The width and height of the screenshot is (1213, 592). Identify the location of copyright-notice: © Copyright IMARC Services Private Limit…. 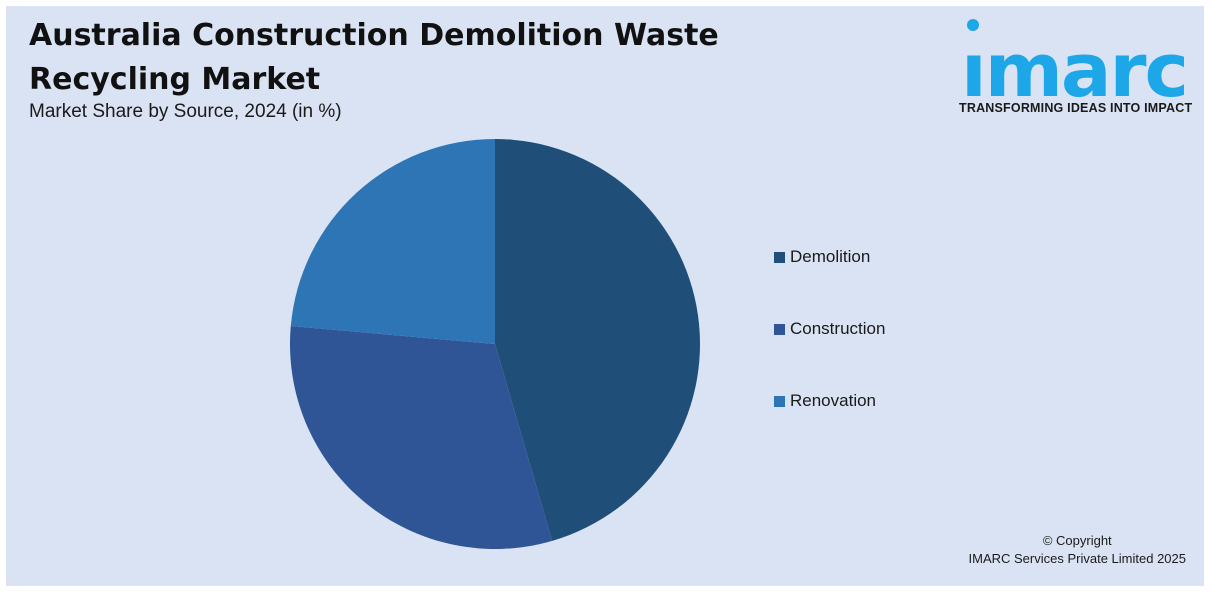
(1077, 550).